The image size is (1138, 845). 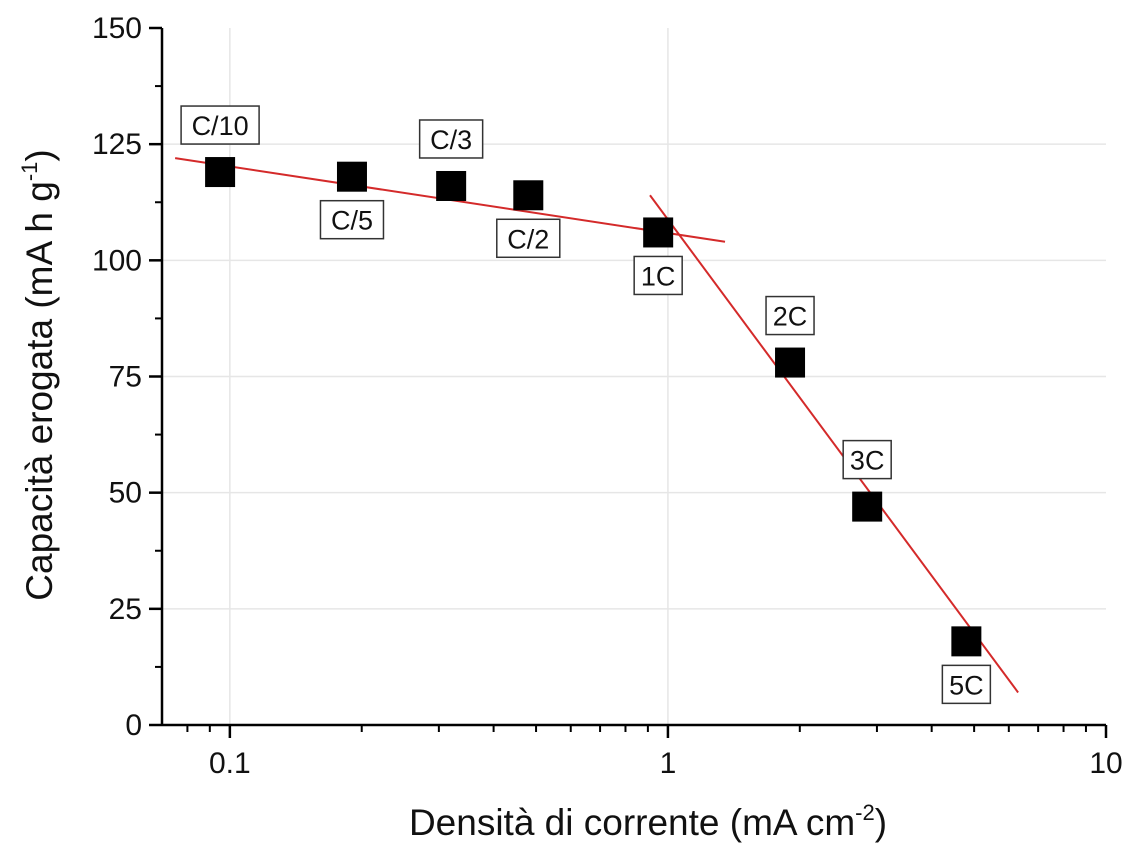 I want to click on point-label: C/3, so click(x=451, y=139).